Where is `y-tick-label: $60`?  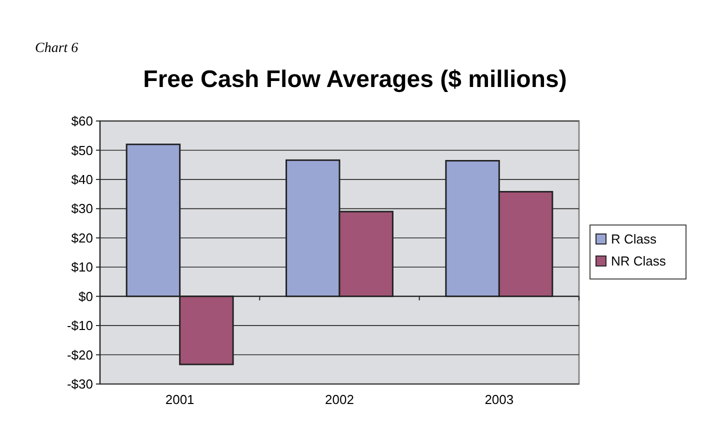 y-tick-label: $60 is located at coordinates (82, 121).